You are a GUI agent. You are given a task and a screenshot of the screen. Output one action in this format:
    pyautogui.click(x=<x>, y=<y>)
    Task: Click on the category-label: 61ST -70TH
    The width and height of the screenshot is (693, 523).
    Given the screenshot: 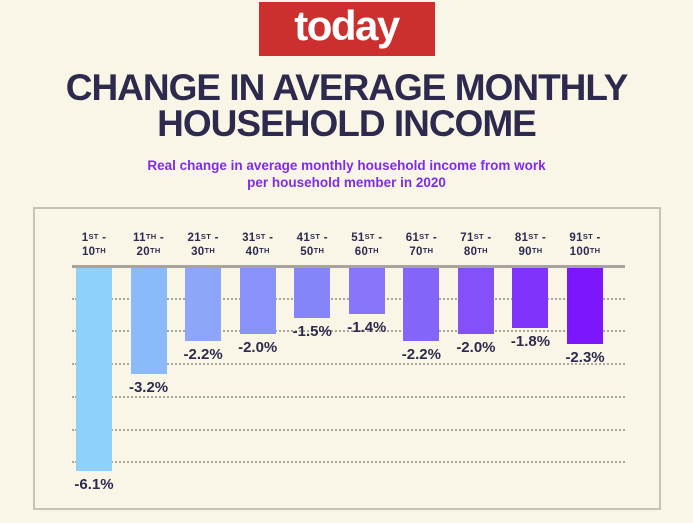 What is the action you would take?
    pyautogui.click(x=421, y=245)
    